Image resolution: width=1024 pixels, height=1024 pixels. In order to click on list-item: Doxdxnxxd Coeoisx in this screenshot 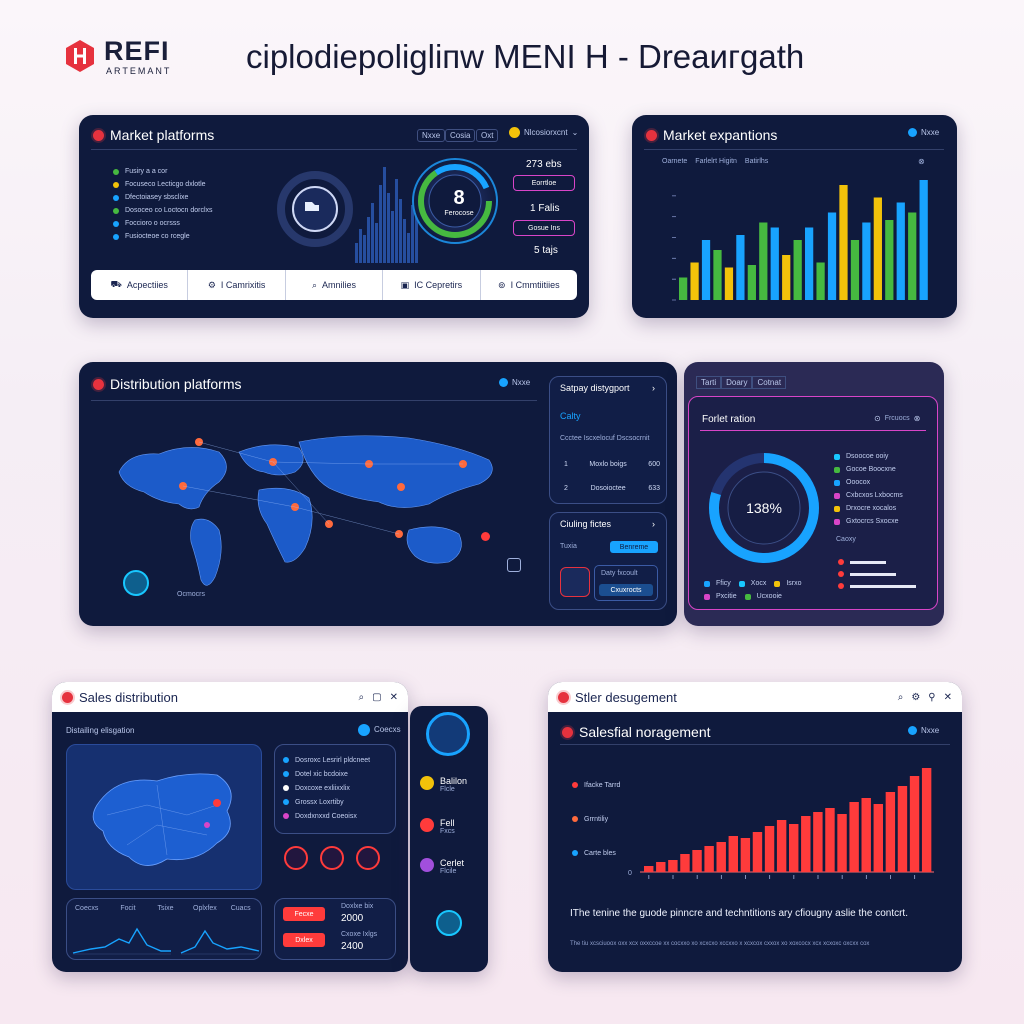, I will do `click(326, 816)`.